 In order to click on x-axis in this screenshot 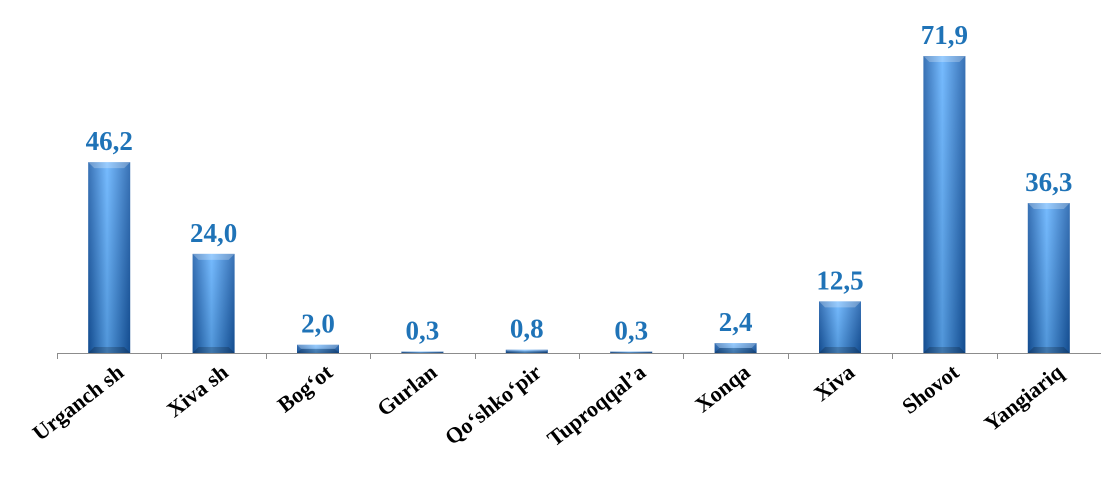, I will do `click(579, 356)`.